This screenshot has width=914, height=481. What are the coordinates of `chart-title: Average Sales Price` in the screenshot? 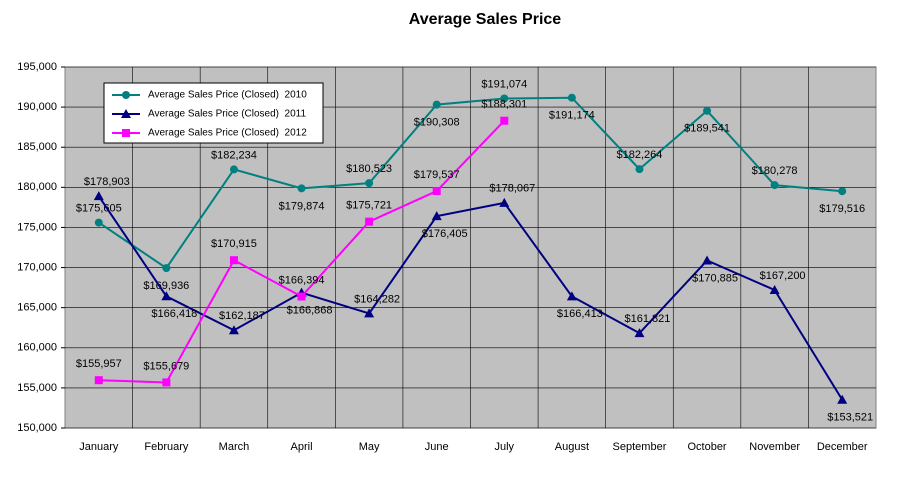 It's located at (485, 19).